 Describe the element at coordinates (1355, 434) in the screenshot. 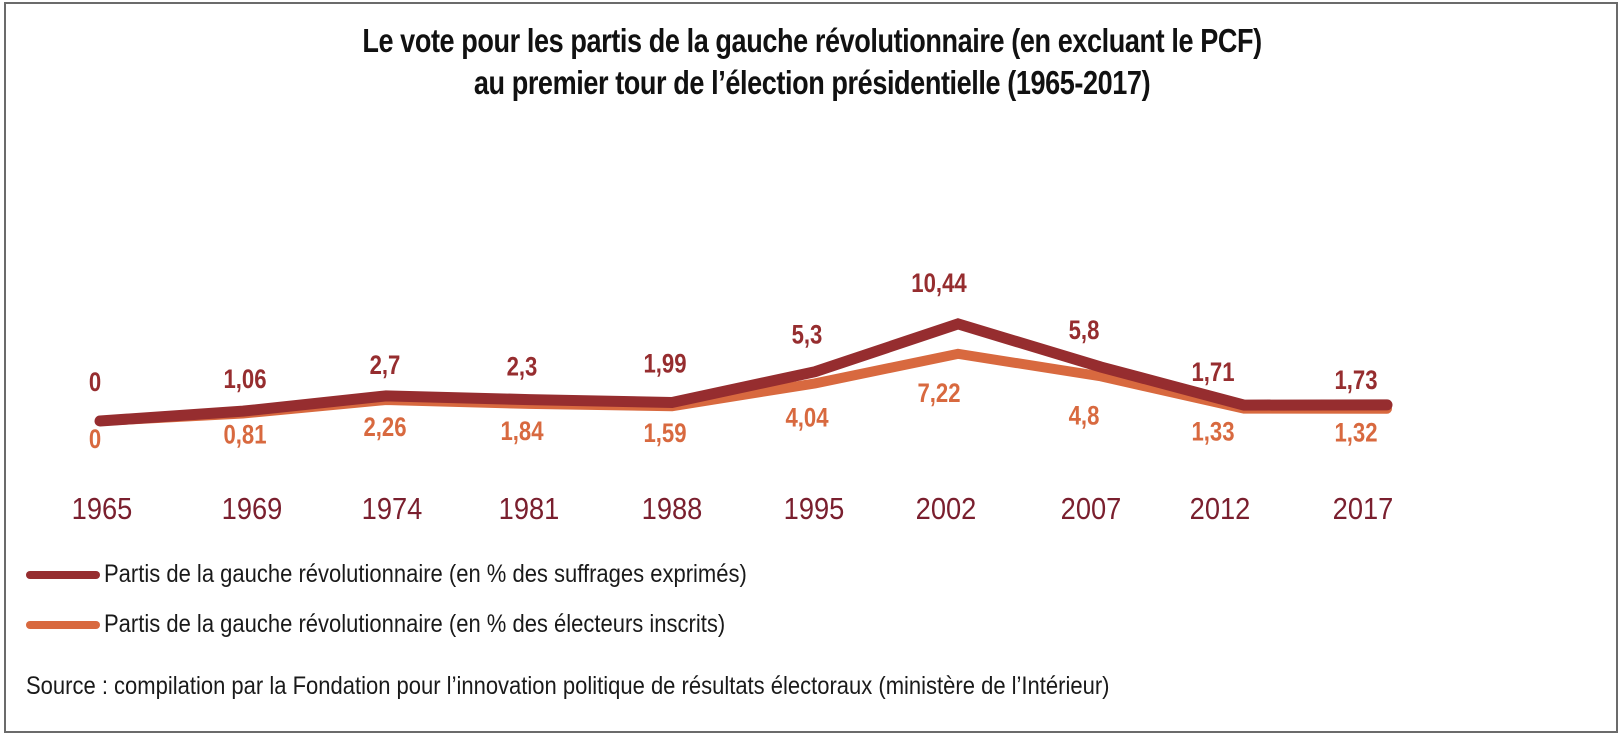

I see `data-label-inscrits-2017: 1,32` at that location.